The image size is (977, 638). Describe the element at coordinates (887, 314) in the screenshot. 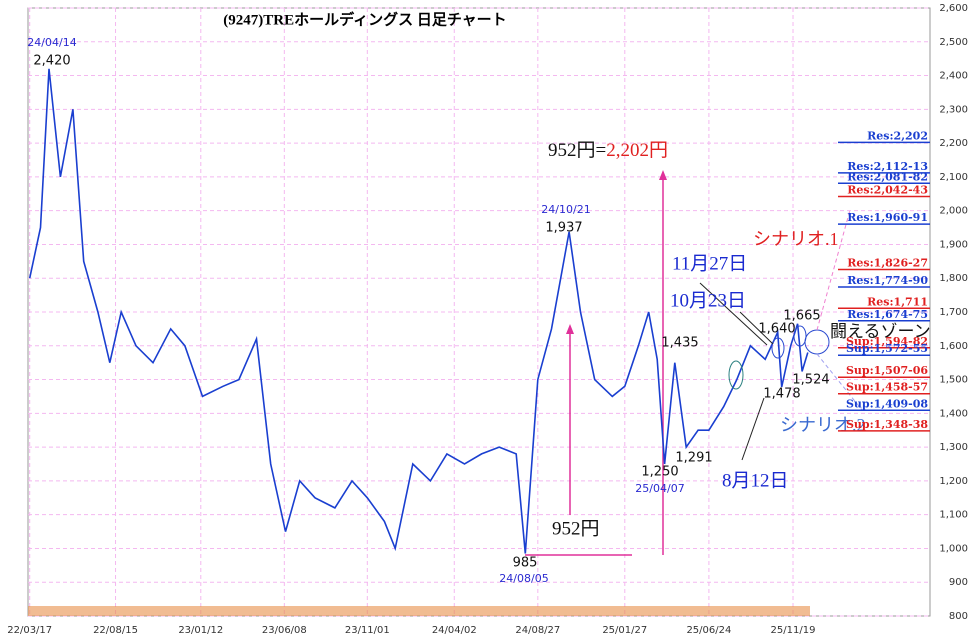

I see `level-label: Res:1,674-75` at that location.